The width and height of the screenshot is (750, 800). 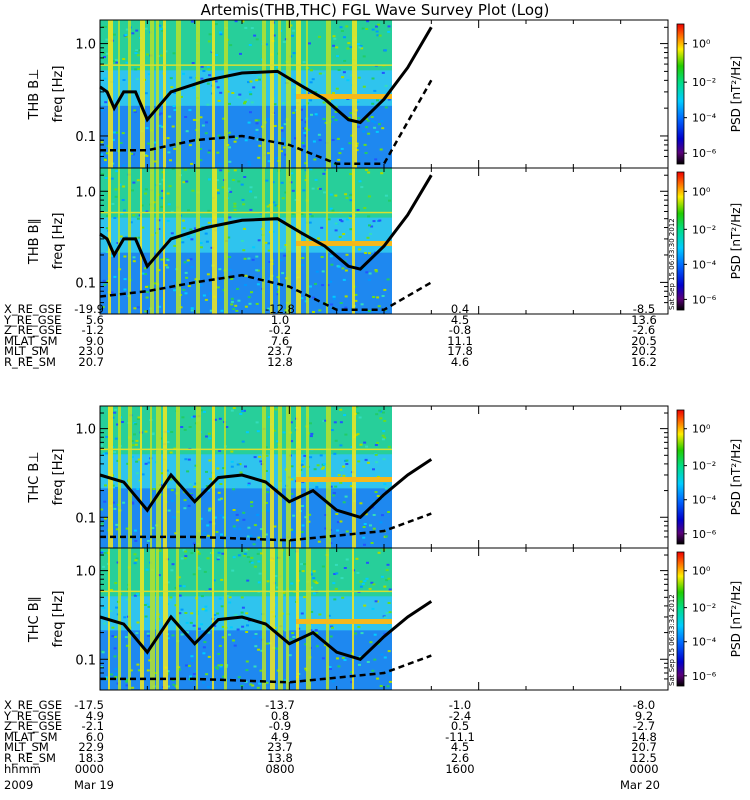 What do you see at coordinates (94, 785) in the screenshot?
I see `footer-date-start: Mar 19` at bounding box center [94, 785].